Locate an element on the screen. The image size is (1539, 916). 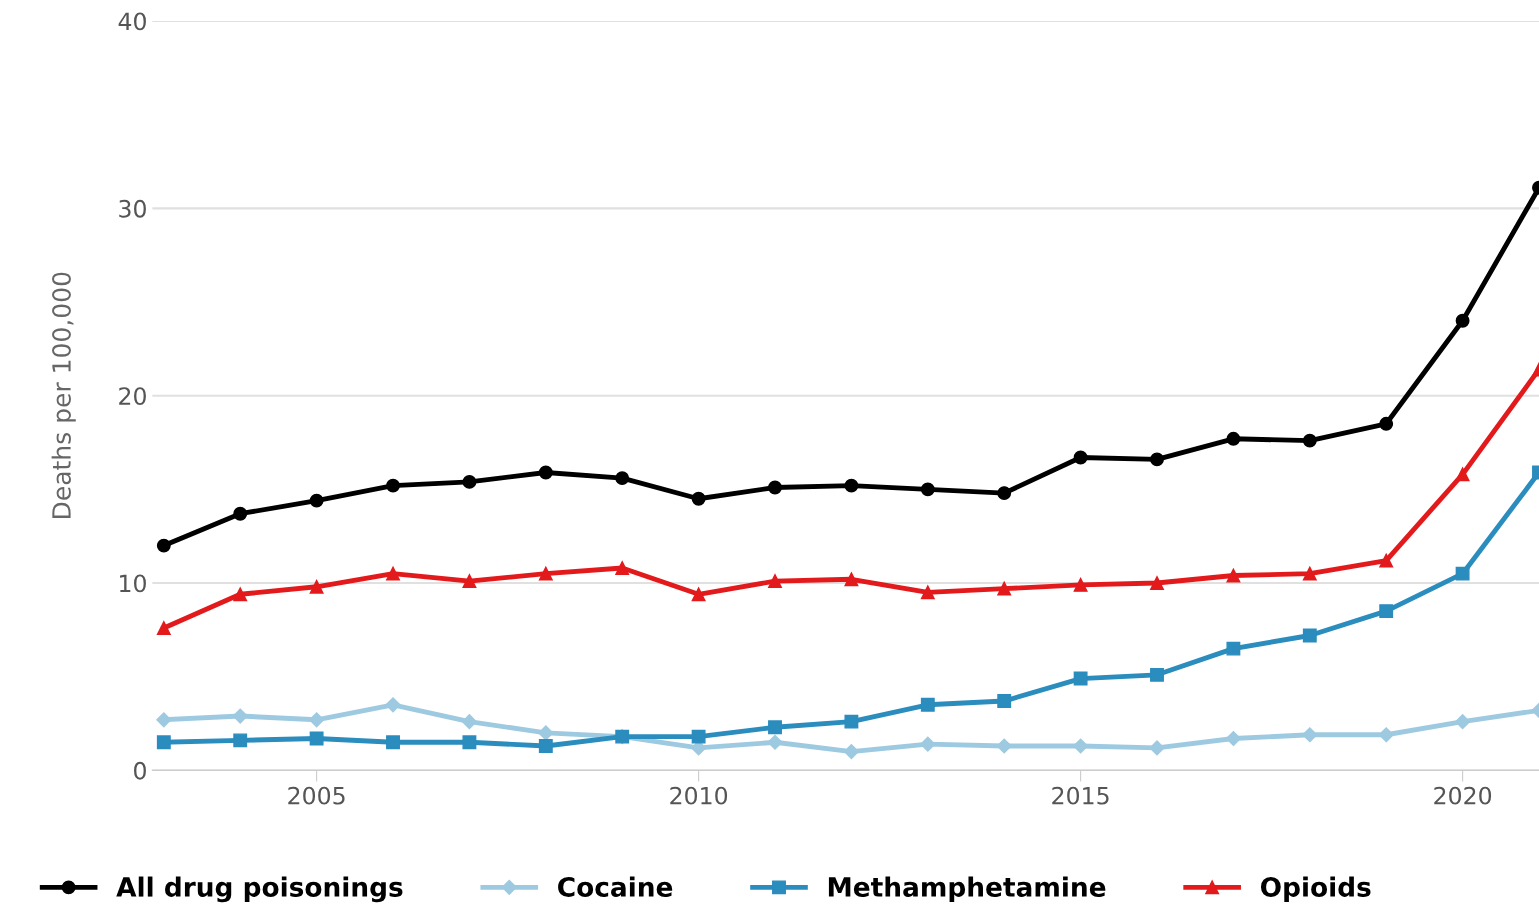
y-tick-label: 30 is located at coordinates (132, 208).